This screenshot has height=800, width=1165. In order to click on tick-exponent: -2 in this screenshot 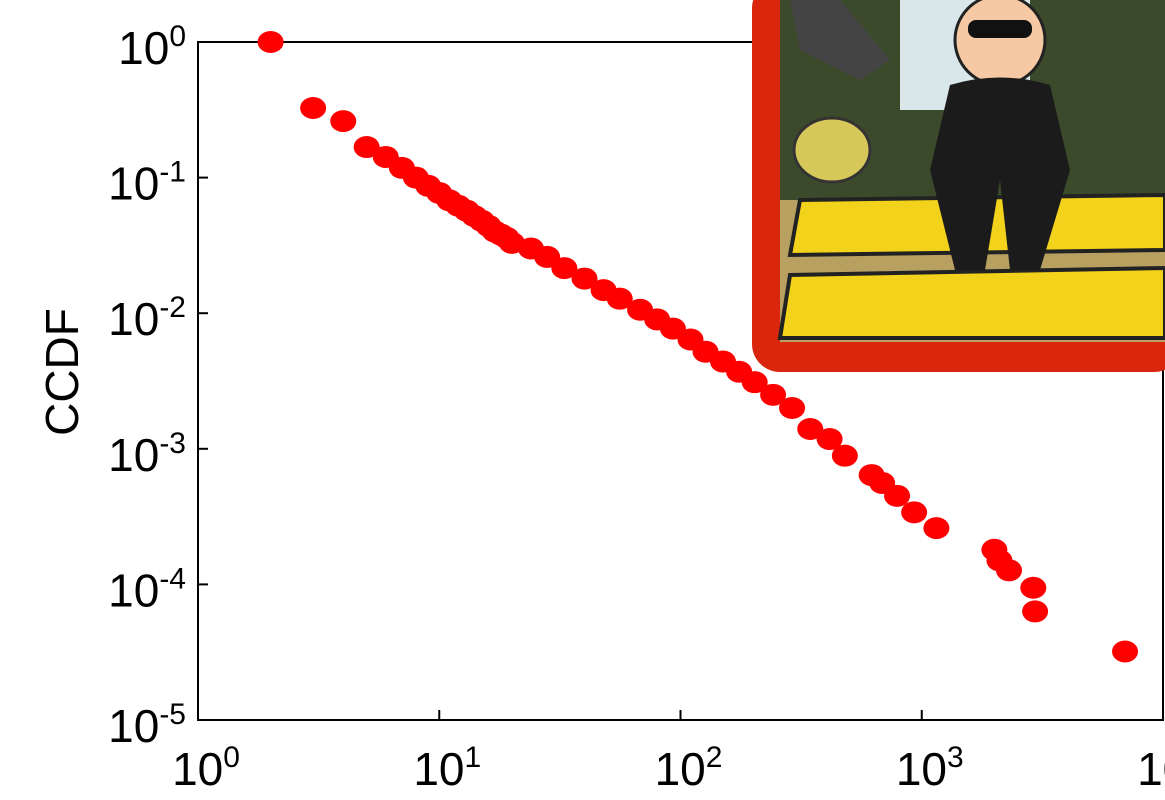, I will do `click(172, 307)`.